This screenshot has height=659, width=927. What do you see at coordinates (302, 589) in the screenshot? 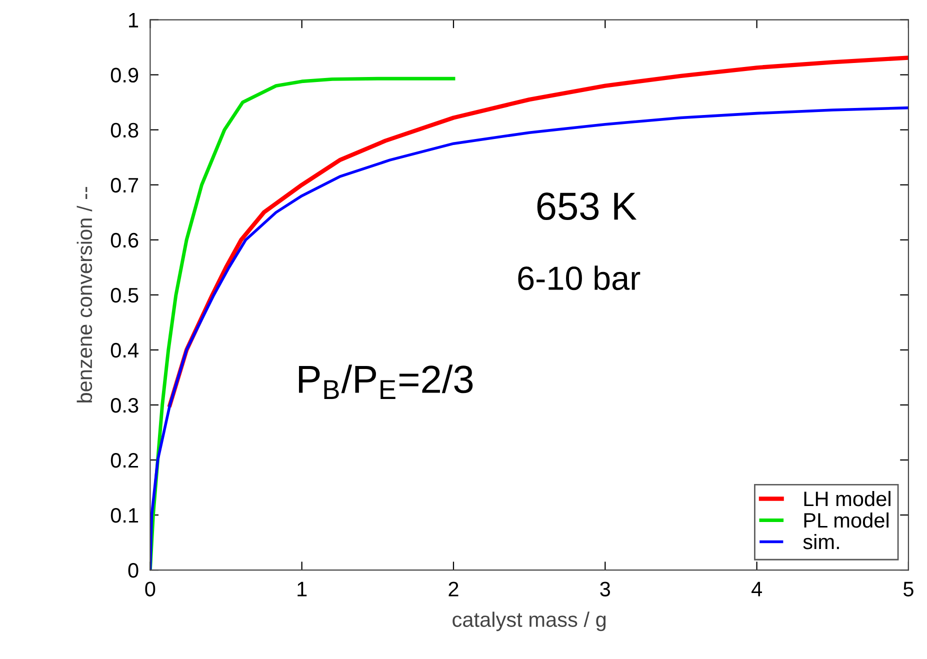
I see `x-tick-label: 1` at bounding box center [302, 589].